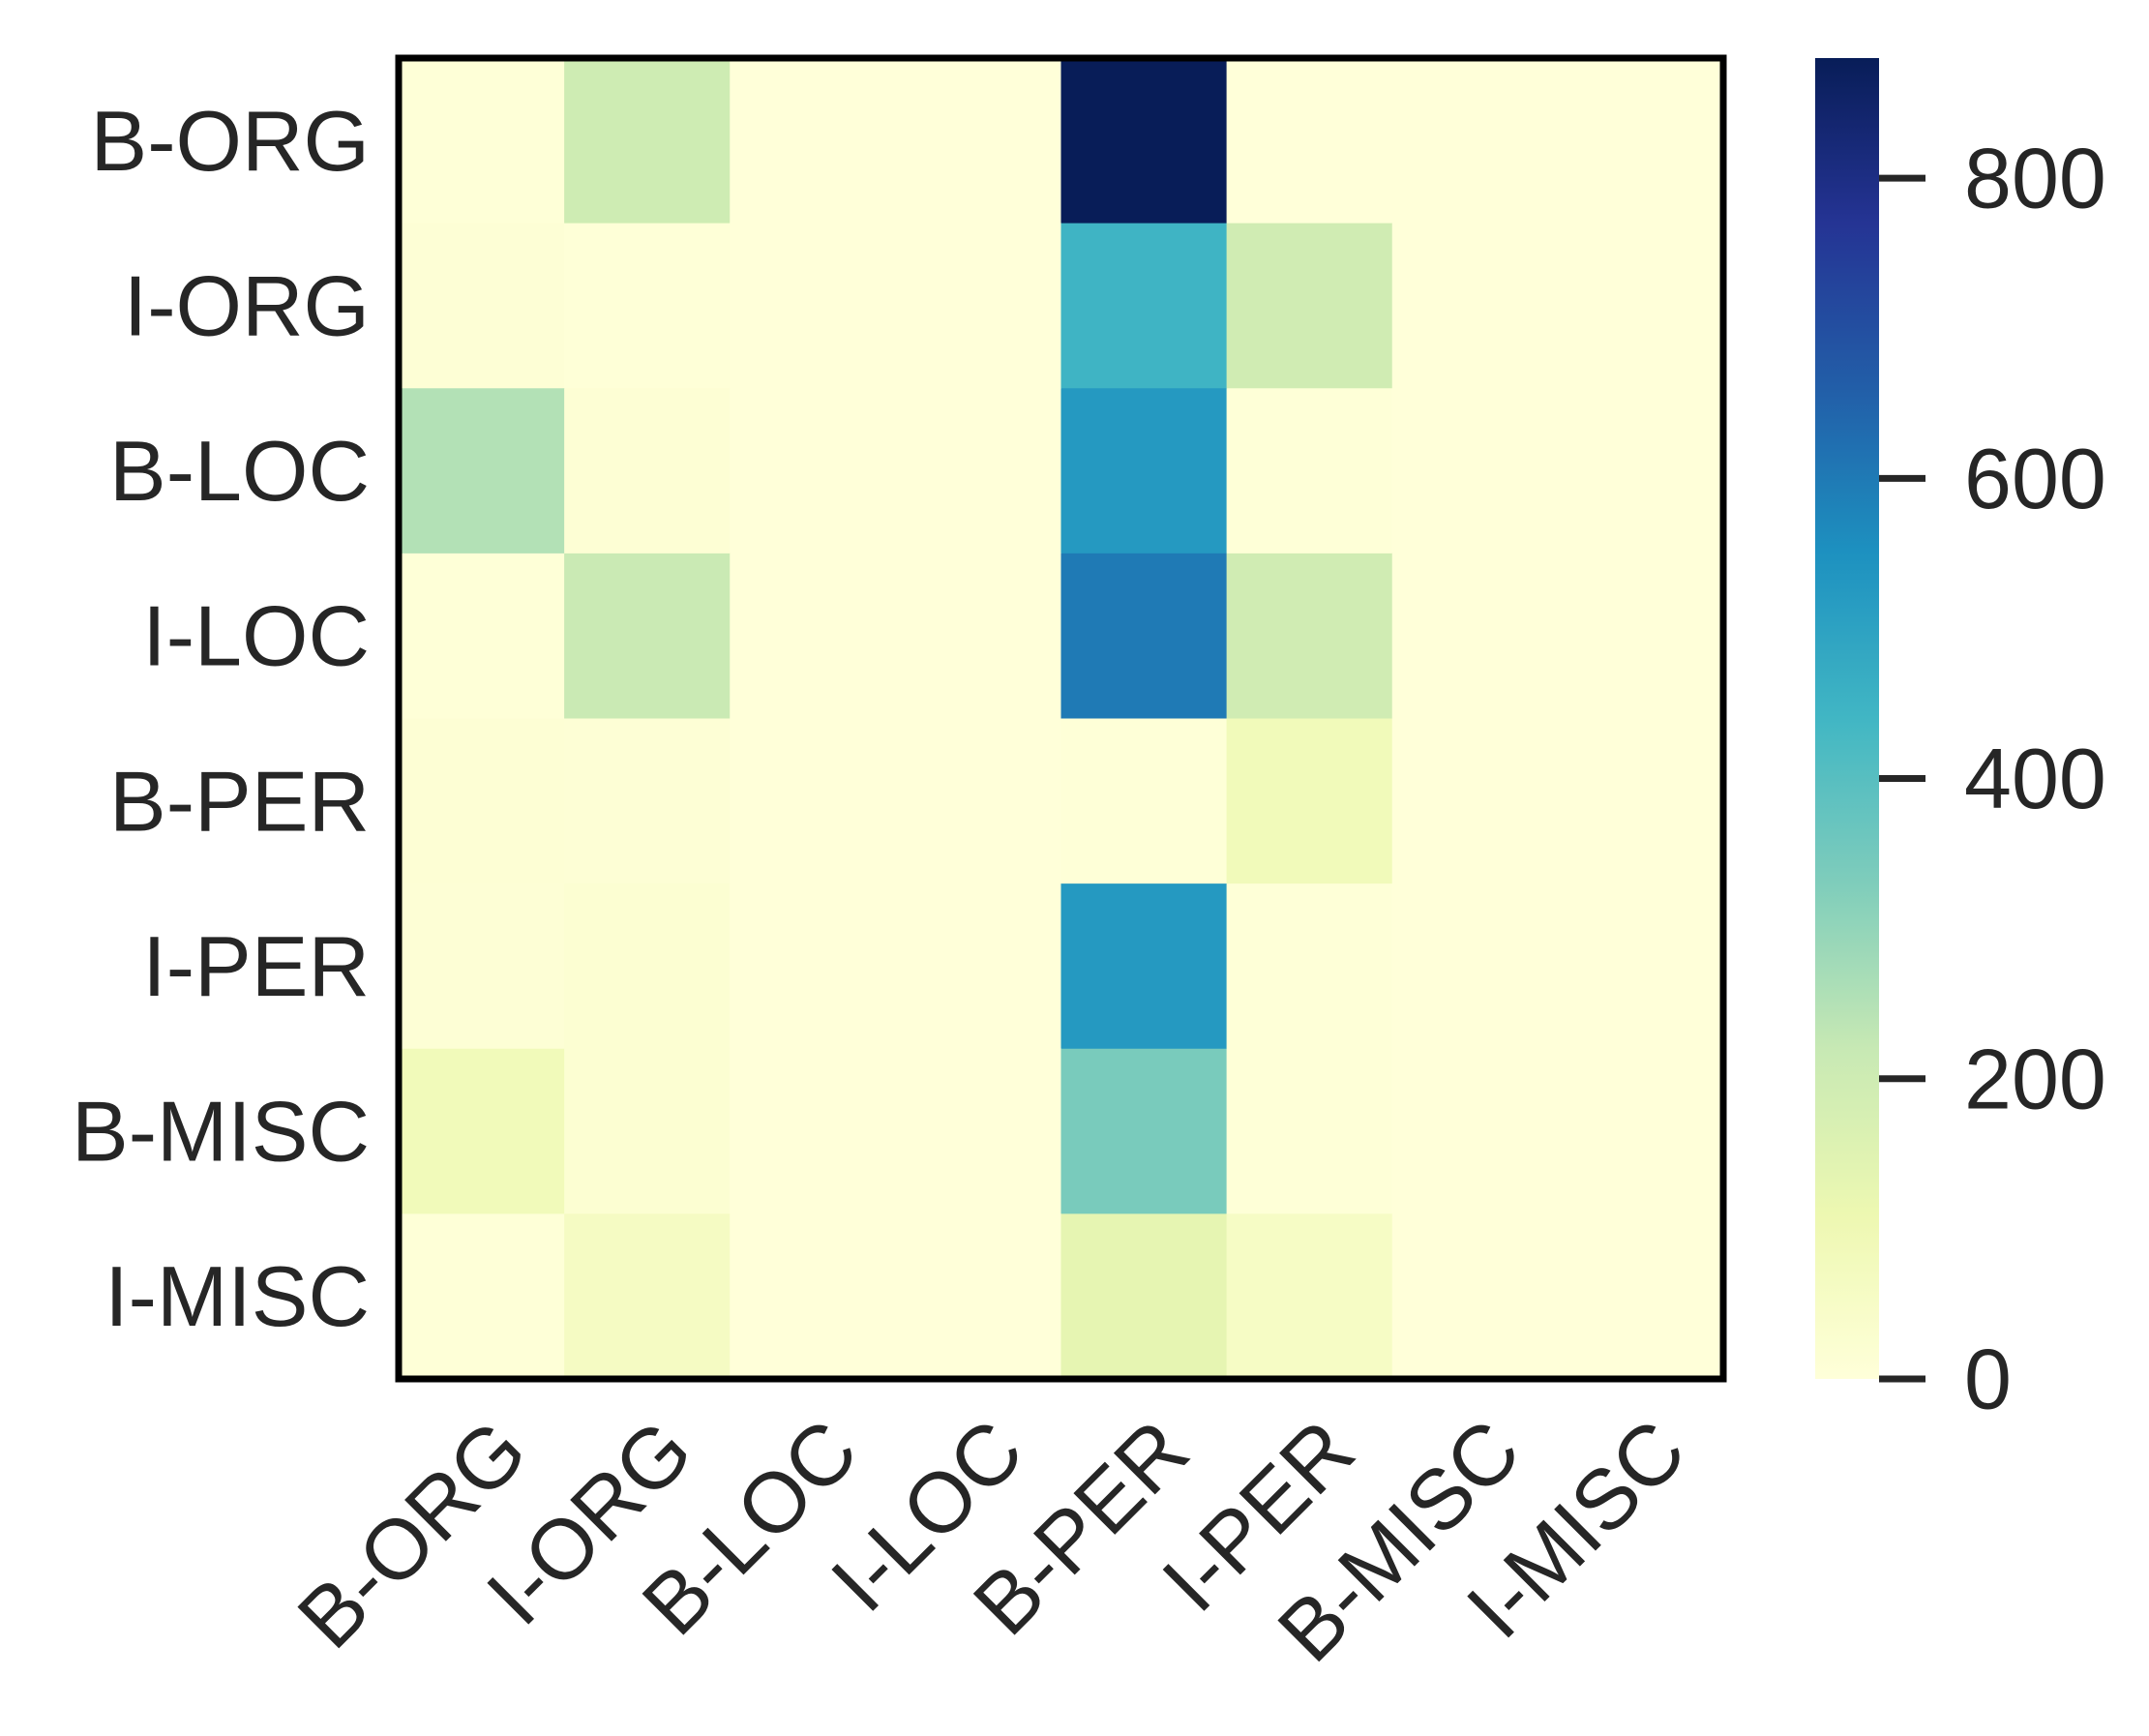  What do you see at coordinates (247, 305) in the screenshot?
I see `y-tick-label: I-ORG` at bounding box center [247, 305].